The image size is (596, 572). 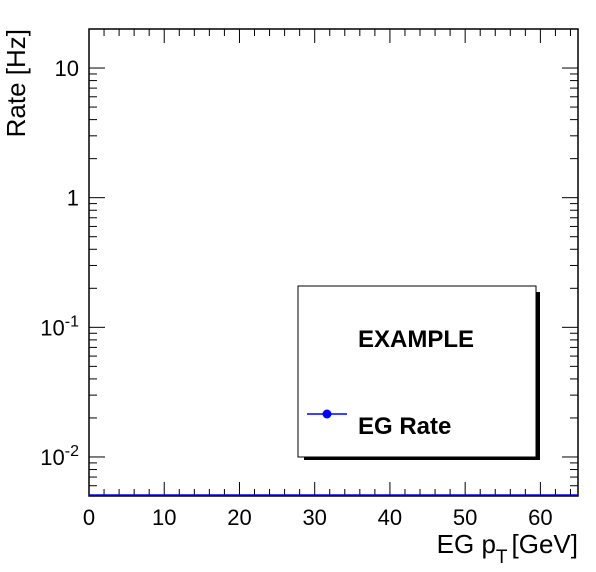 I want to click on x-tick-label: 20, so click(x=239, y=517).